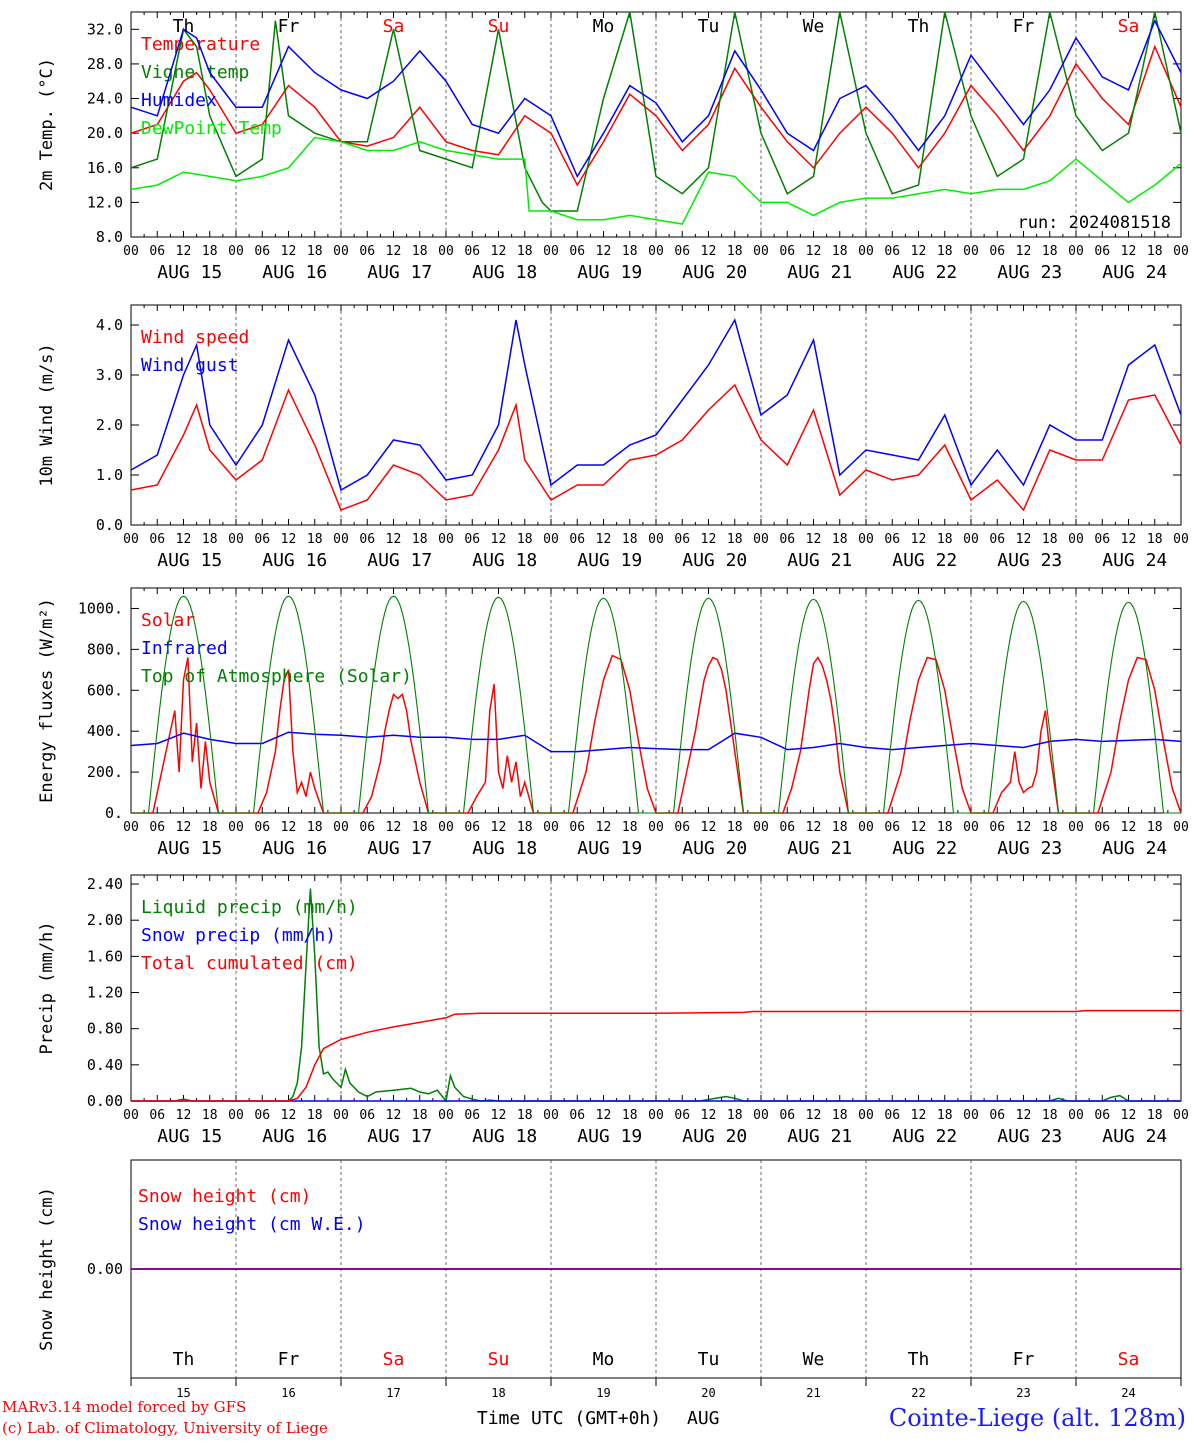 The image size is (1194, 1445). I want to click on legend-entry: Solar, so click(168, 620).